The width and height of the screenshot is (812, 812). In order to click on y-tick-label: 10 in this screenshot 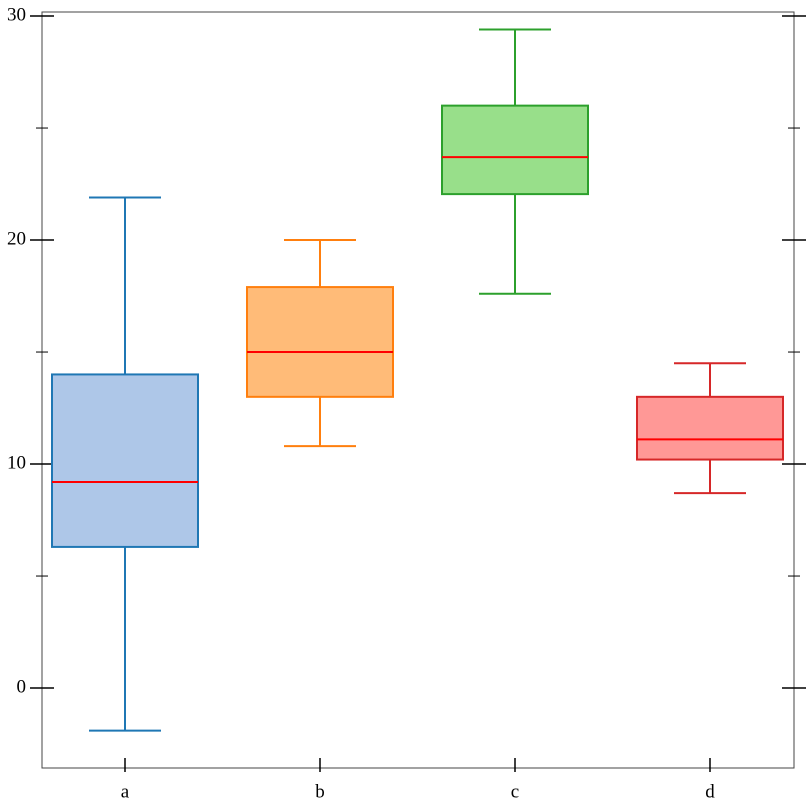, I will do `click(16, 462)`.